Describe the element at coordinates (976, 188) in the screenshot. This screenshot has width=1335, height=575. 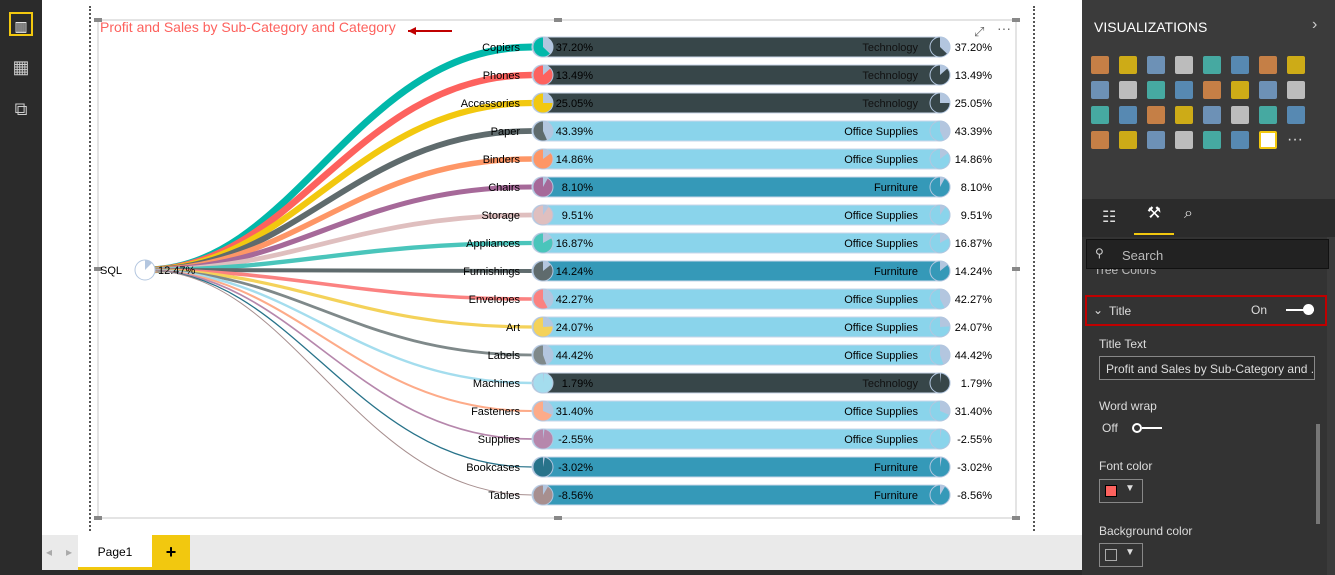
I see `category-value: 8.10%` at that location.